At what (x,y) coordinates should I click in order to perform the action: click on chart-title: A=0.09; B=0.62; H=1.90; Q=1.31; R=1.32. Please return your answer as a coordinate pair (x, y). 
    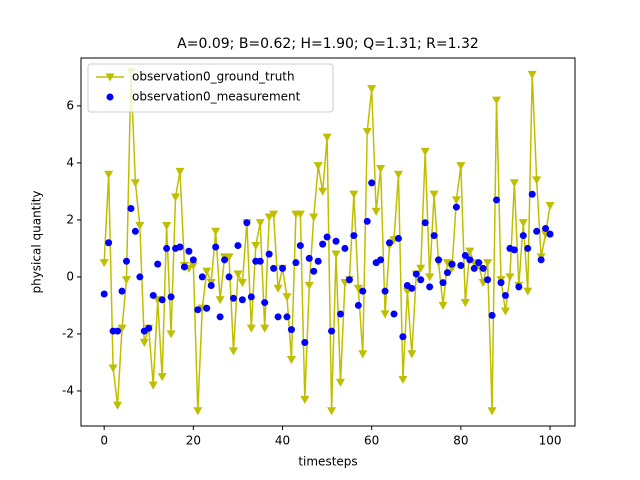
    Looking at the image, I should click on (328, 44).